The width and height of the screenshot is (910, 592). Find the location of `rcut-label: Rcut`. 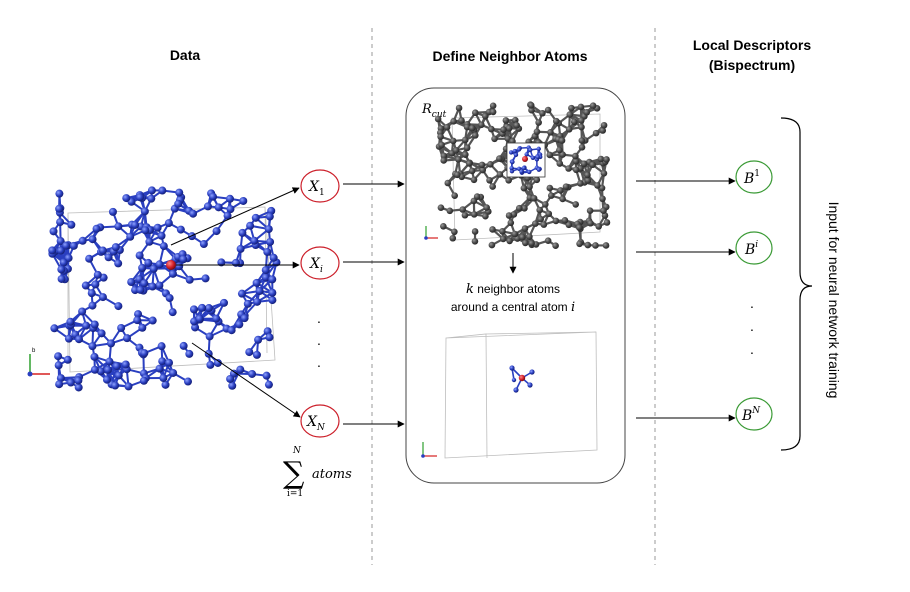

rcut-label: Rcut is located at coordinates (434, 111).